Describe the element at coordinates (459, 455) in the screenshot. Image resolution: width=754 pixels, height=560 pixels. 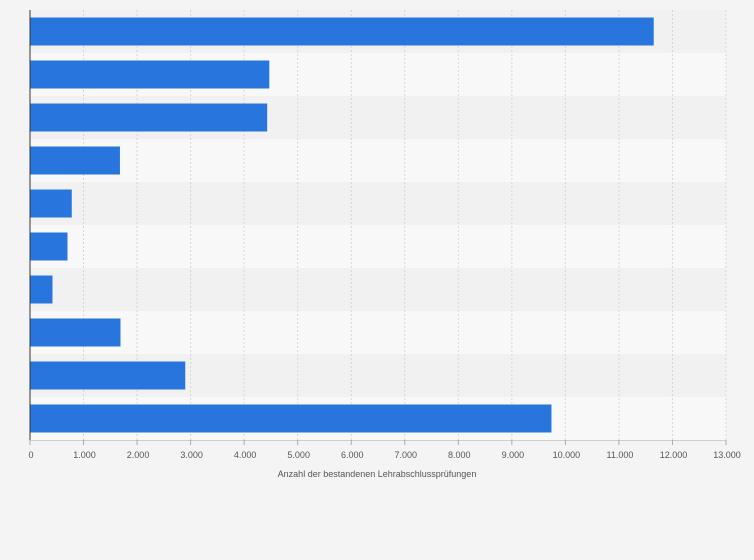
I see `x-tick-label: 8.000` at that location.